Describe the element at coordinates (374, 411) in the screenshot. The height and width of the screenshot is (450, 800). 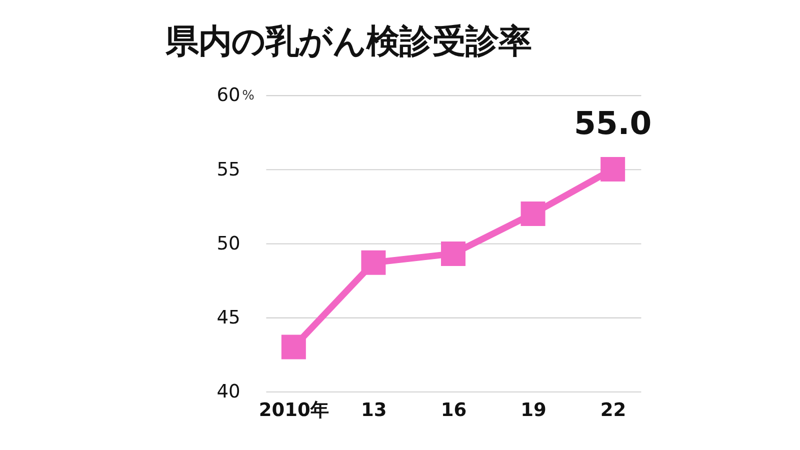
I see `x-tick-label: 13` at that location.